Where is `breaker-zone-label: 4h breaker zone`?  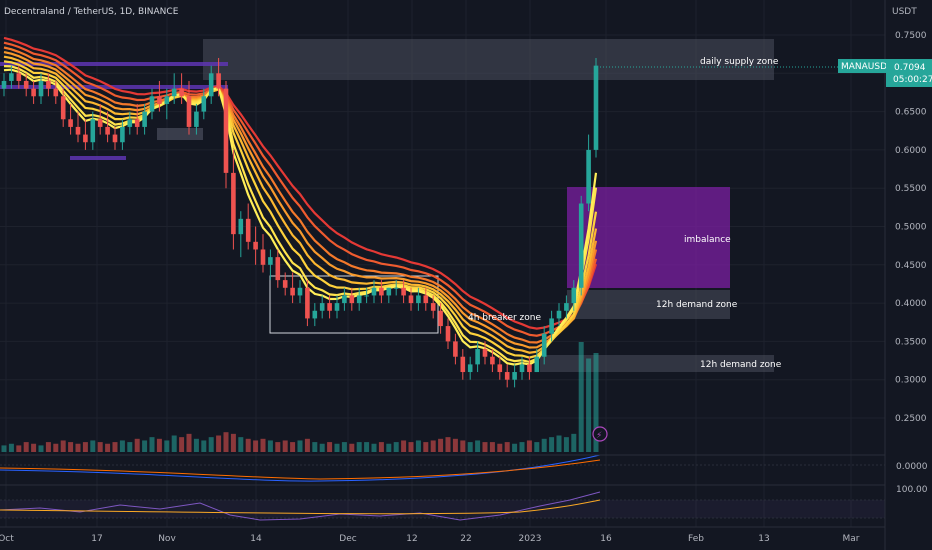 breaker-zone-label: 4h breaker zone is located at coordinates (504, 318).